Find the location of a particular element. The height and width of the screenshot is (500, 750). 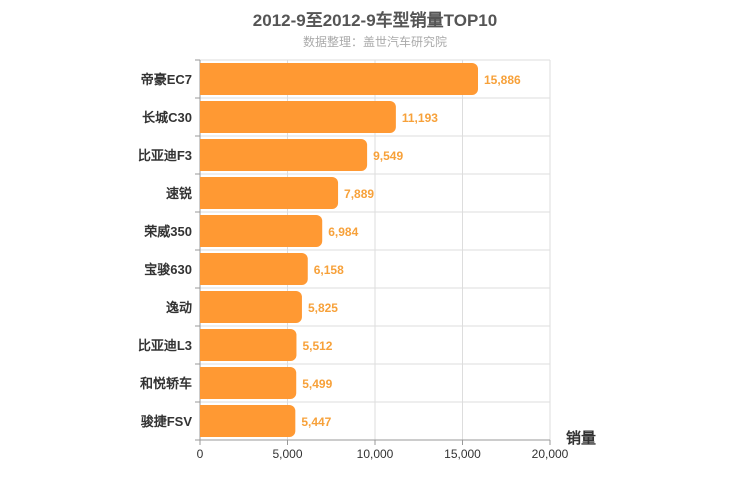

category-label: 长城C30 is located at coordinates (167, 117).